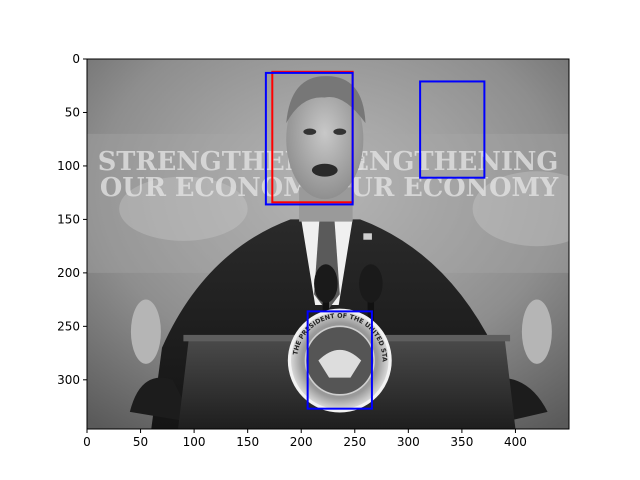  I want to click on hair, so click(326, 100).